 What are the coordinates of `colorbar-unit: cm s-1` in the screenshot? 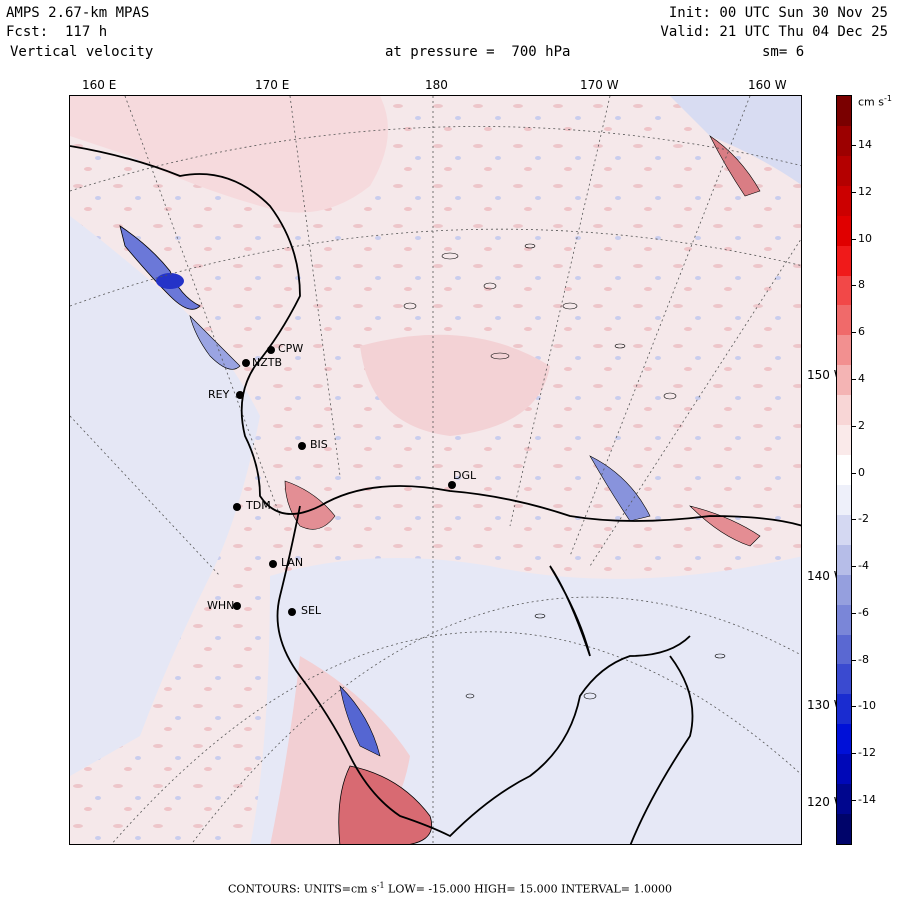 It's located at (875, 101).